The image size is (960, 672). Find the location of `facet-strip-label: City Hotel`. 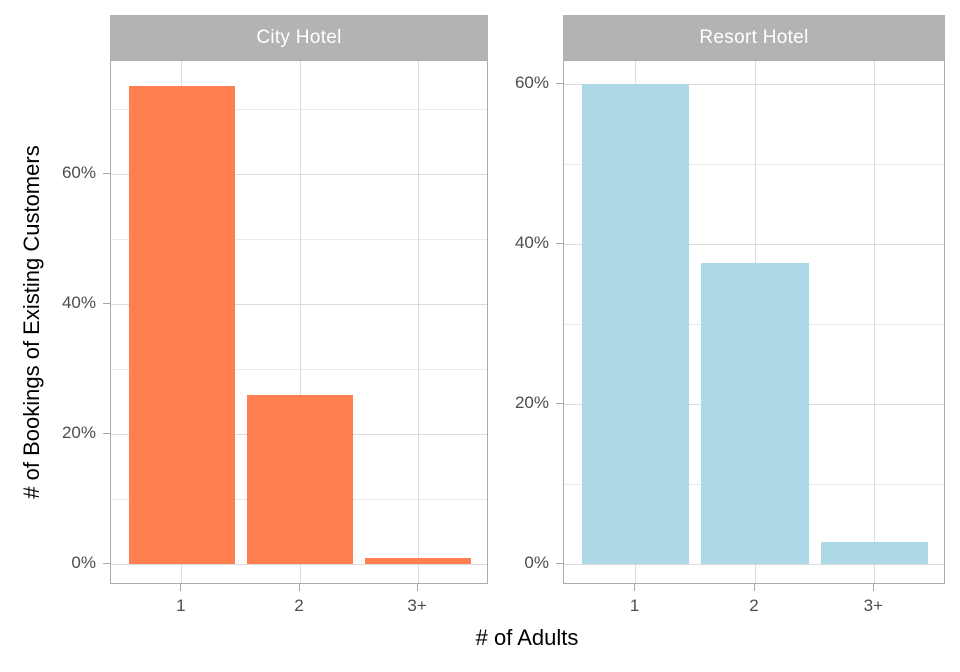

facet-strip-label: City Hotel is located at coordinates (299, 37).